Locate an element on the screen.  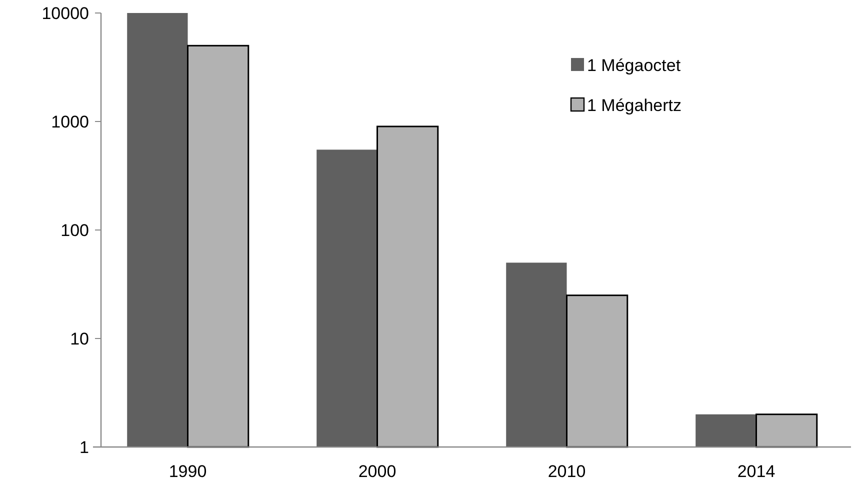
y-tick-label: 1000 is located at coordinates (70, 122).